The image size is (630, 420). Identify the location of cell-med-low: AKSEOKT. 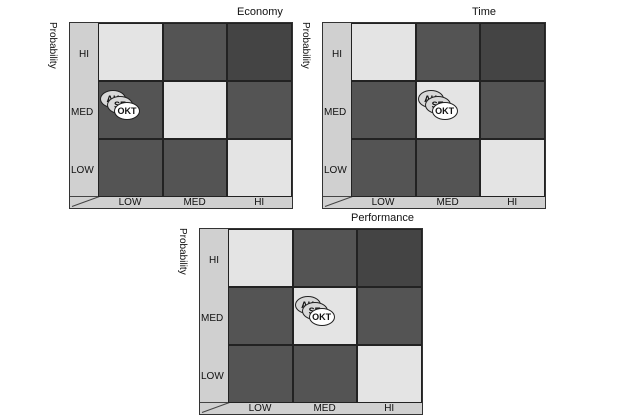
(130, 110).